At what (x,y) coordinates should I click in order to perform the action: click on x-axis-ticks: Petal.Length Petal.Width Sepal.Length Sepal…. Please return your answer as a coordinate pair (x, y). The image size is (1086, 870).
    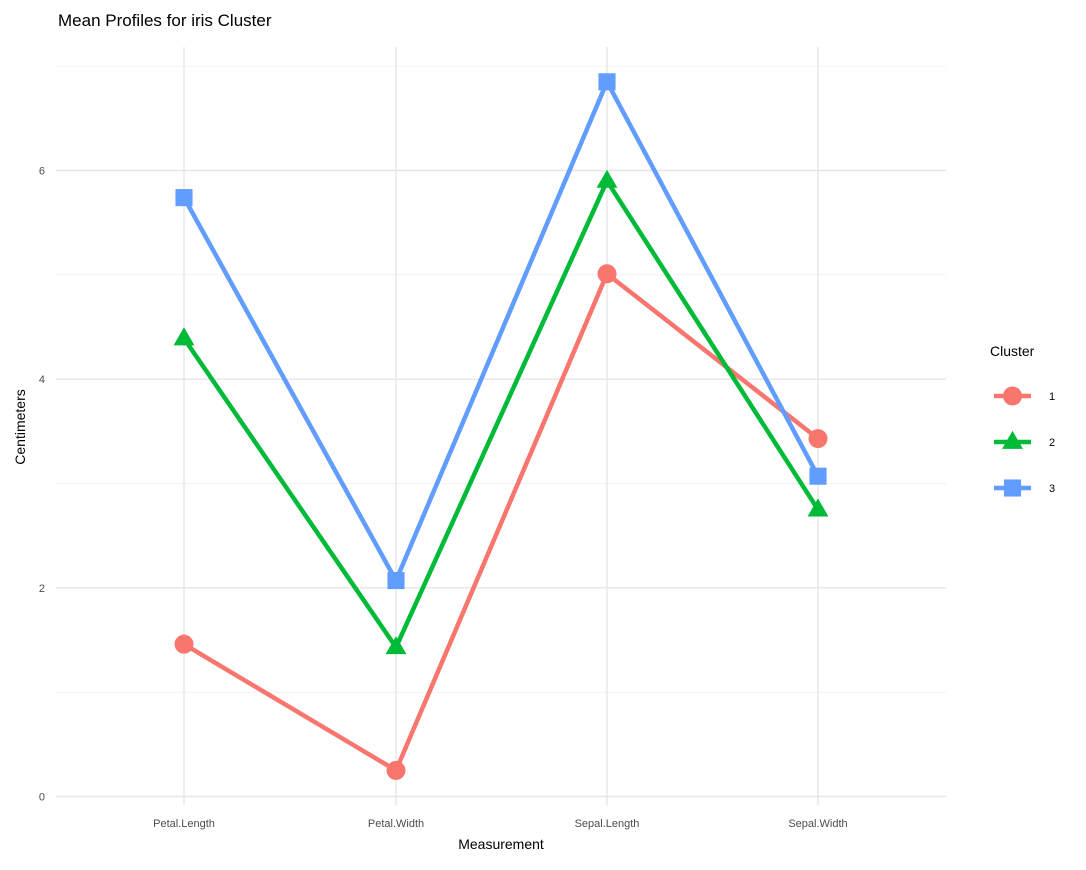
    Looking at the image, I should click on (500, 824).